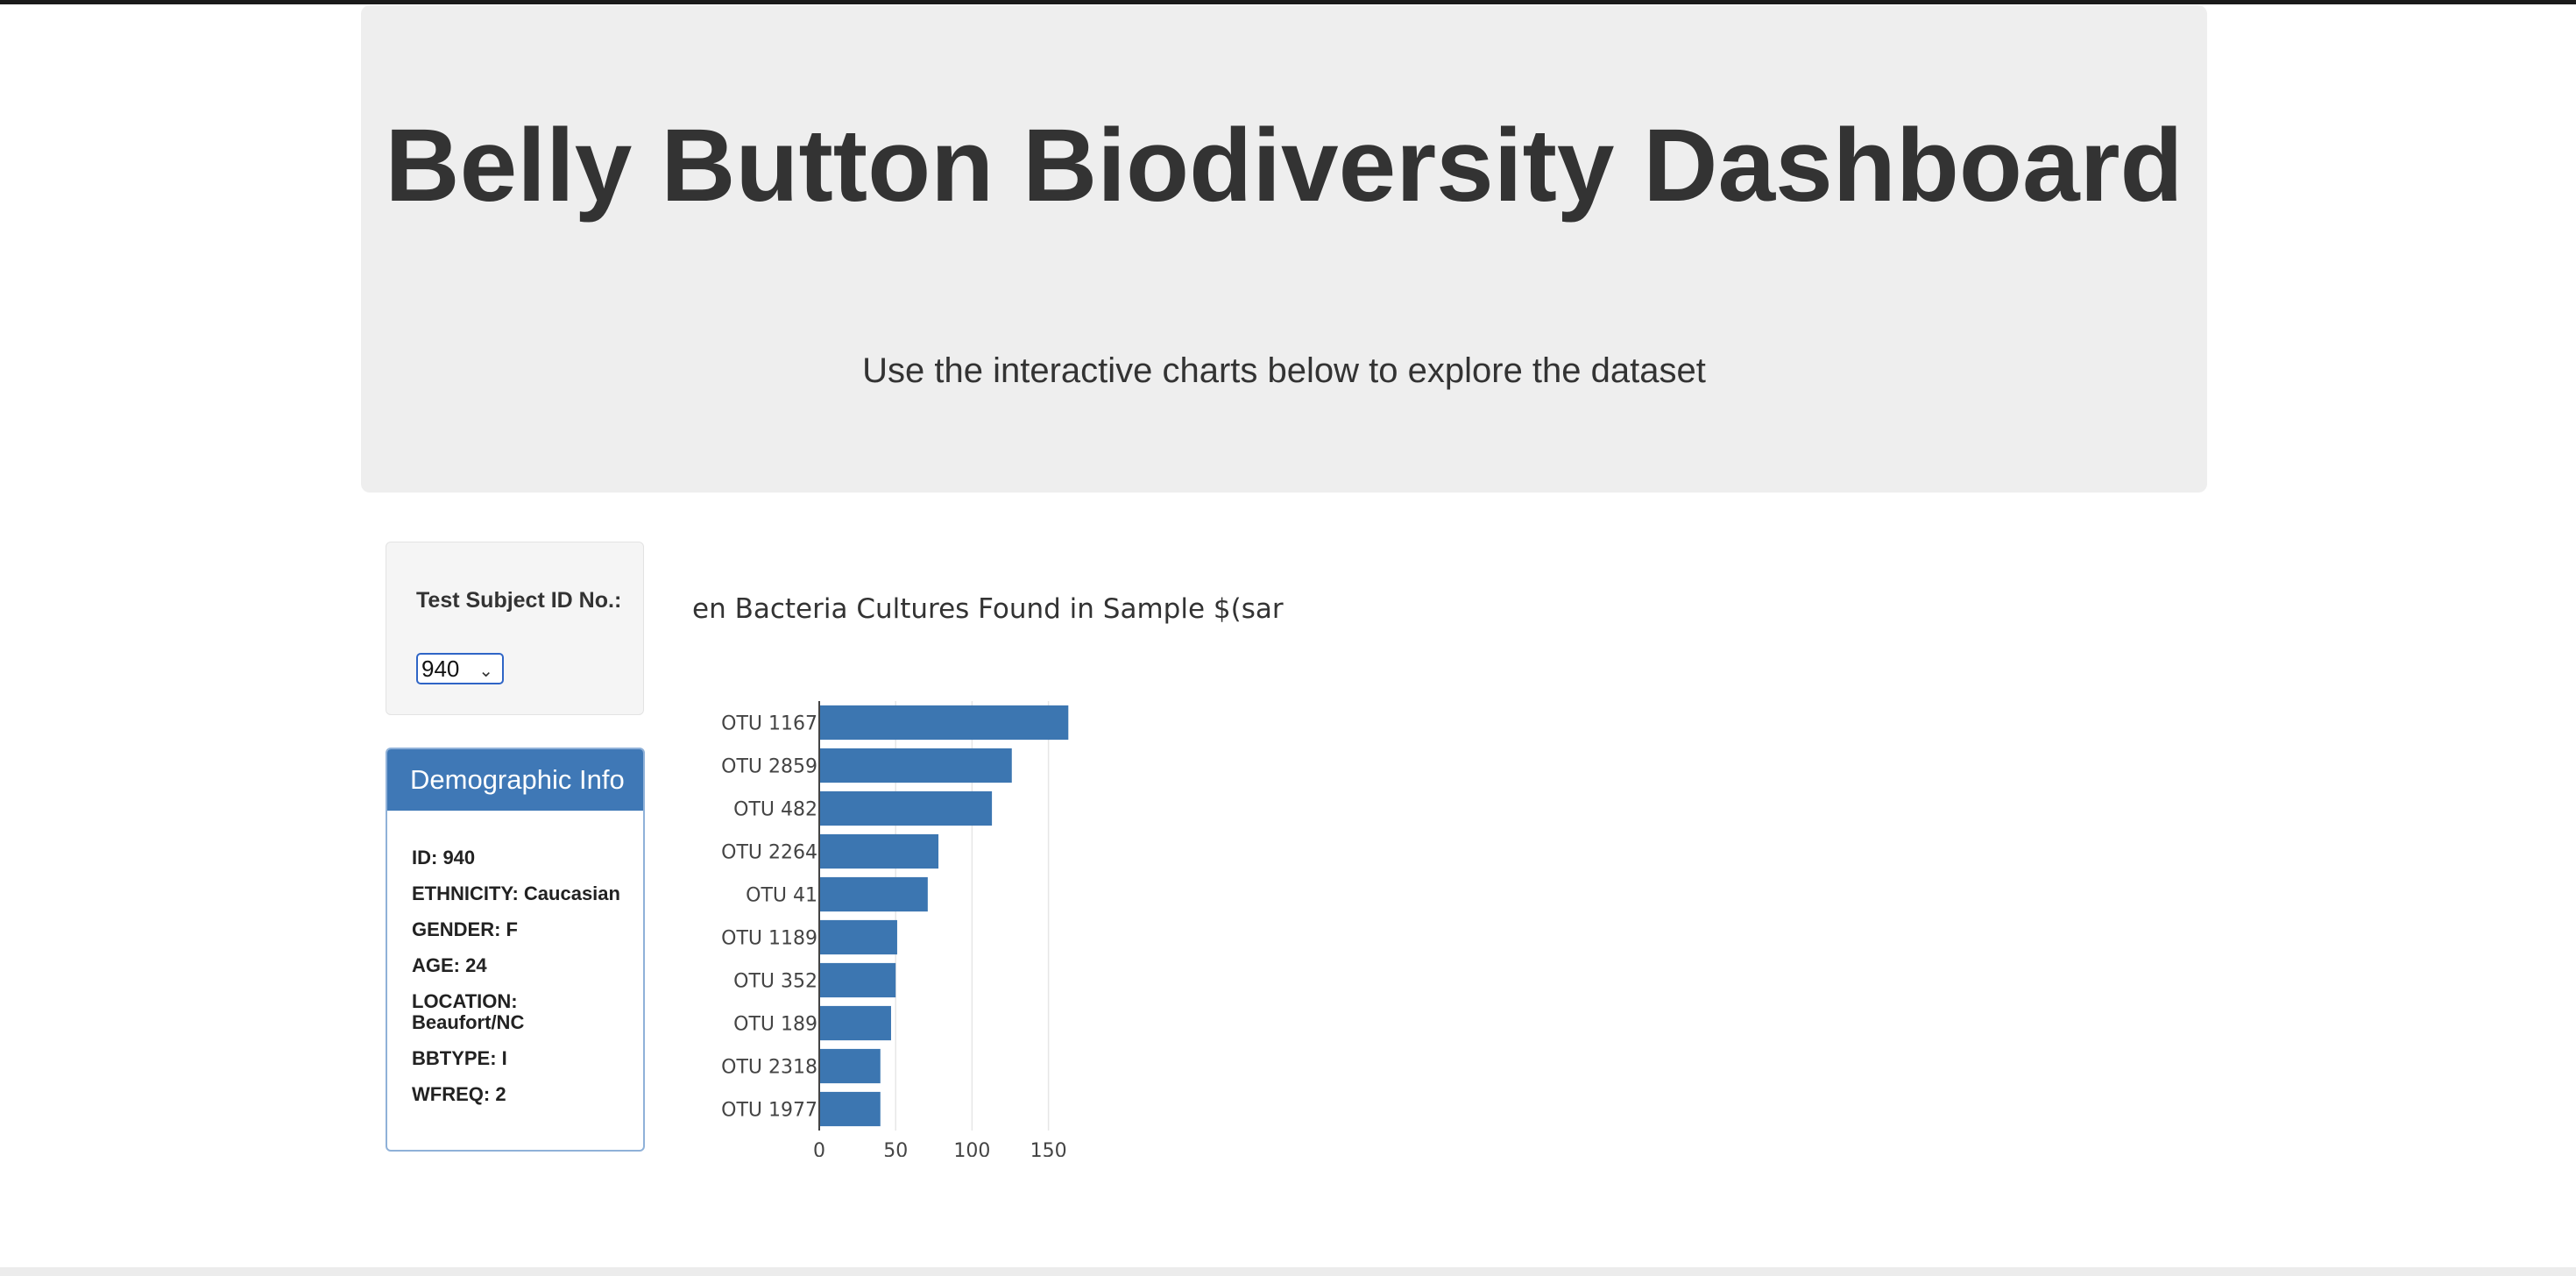 This screenshot has height=1276, width=2576. Describe the element at coordinates (515, 628) in the screenshot. I see `subject-selector-panel: Test Subject ID No.: 940 ⌄` at that location.